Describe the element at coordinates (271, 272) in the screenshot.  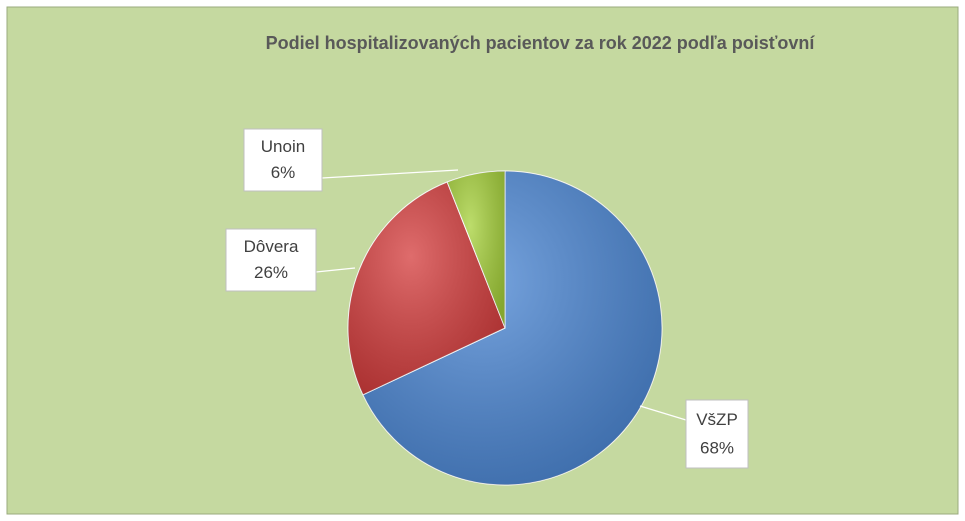
I see `value-label: 26%` at that location.